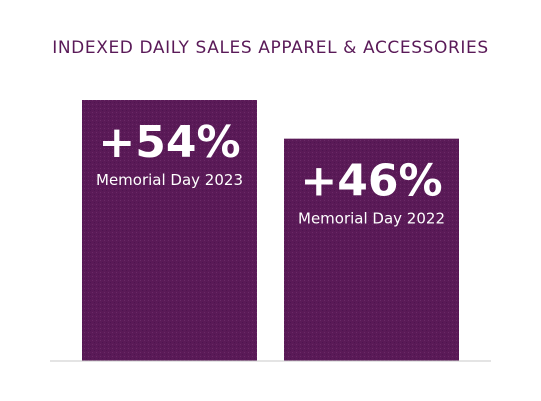 This screenshot has width=541, height=401. What do you see at coordinates (169, 142) in the screenshot?
I see `bar-value-label-1: +54%` at bounding box center [169, 142].